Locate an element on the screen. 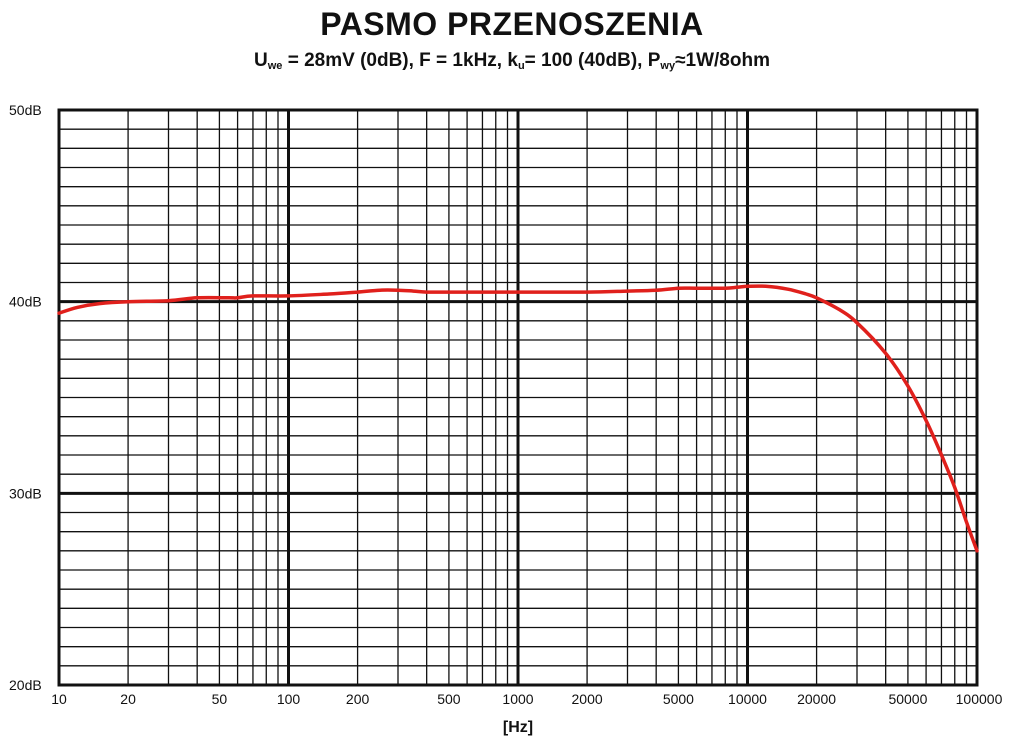 This screenshot has width=1024, height=746. y-tick-label: 40dB is located at coordinates (25, 302).